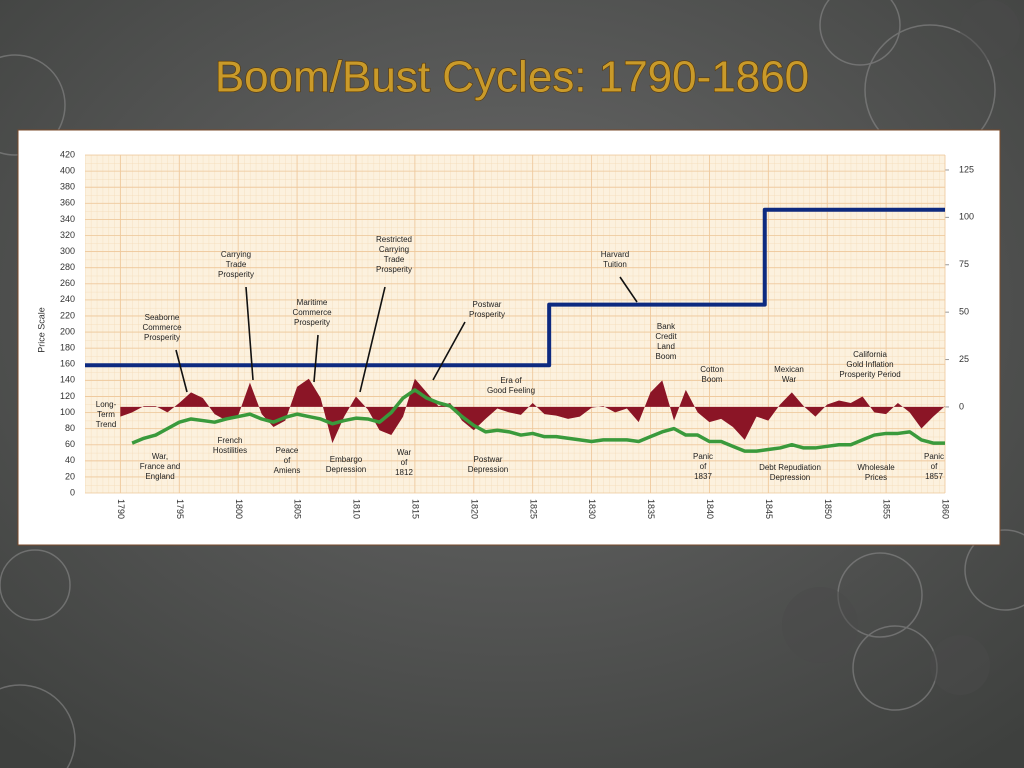  I want to click on x-tick-label: 1830, so click(592, 509).